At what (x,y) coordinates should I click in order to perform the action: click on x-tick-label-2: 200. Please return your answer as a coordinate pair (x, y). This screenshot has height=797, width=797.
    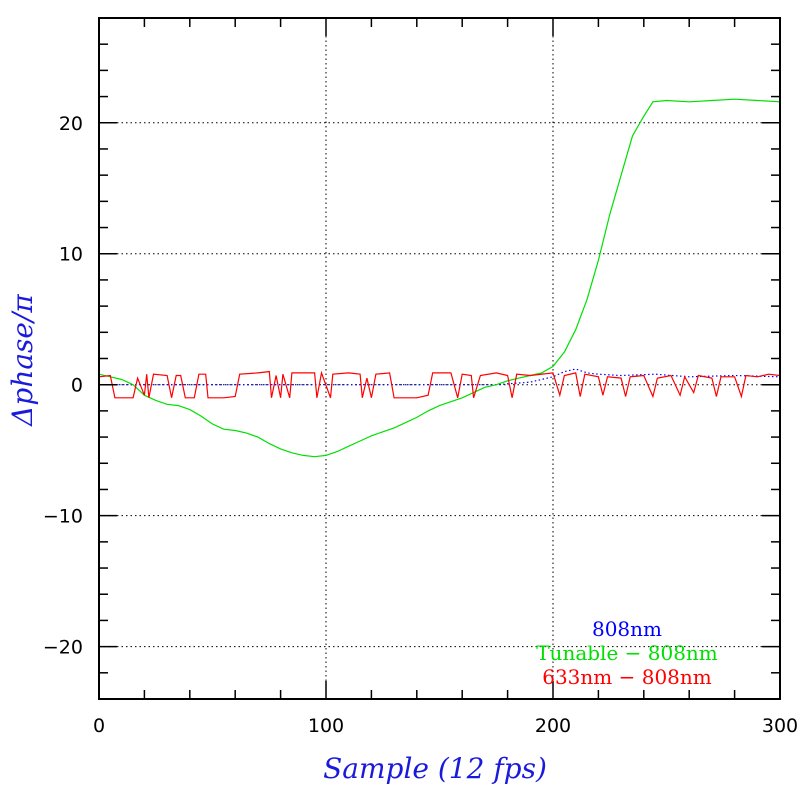
    Looking at the image, I should click on (553, 726).